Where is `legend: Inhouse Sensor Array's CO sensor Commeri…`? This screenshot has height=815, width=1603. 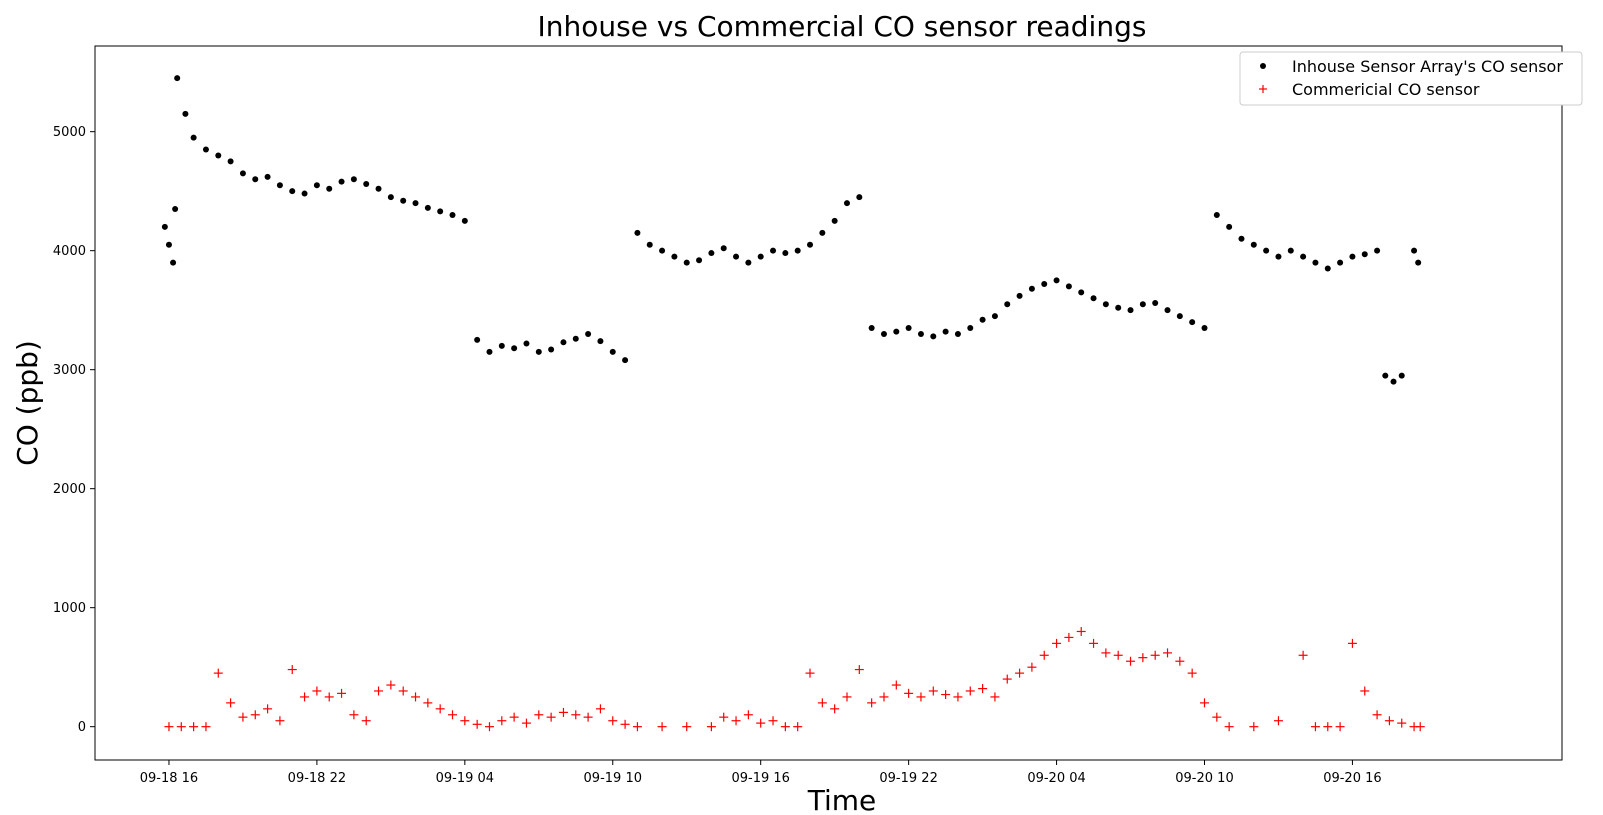 legend: Inhouse Sensor Array's CO sensor Commeri… is located at coordinates (1411, 78).